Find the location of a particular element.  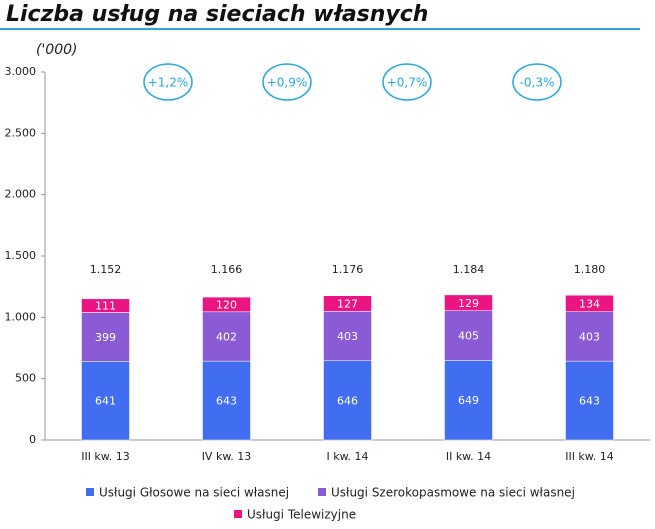

total-label: 1.166 is located at coordinates (227, 269).